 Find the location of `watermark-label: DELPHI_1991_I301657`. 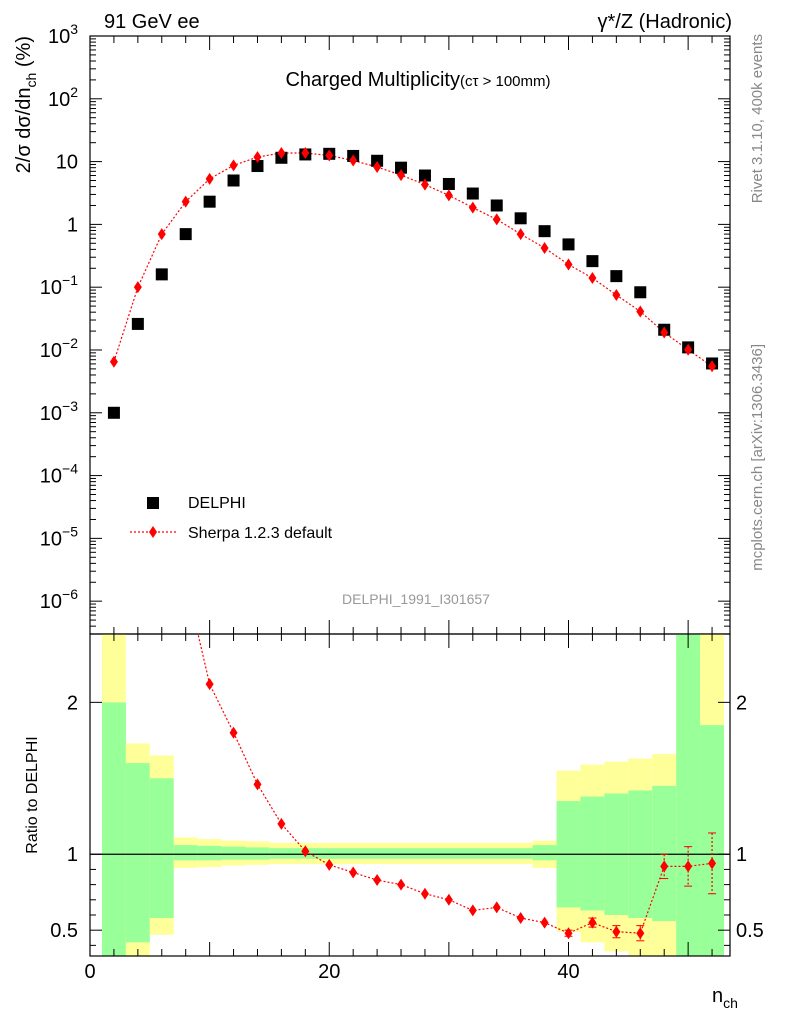

watermark-label: DELPHI_1991_I301657 is located at coordinates (416, 599).